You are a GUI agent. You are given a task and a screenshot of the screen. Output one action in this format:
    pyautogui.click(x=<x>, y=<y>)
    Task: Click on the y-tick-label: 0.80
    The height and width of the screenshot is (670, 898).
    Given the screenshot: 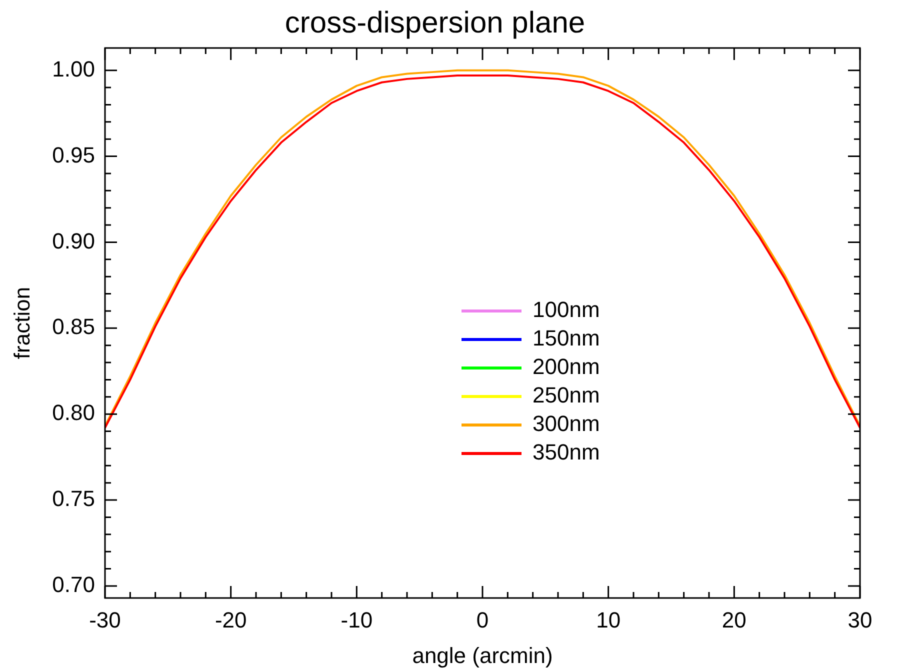 What is the action you would take?
    pyautogui.click(x=73, y=413)
    